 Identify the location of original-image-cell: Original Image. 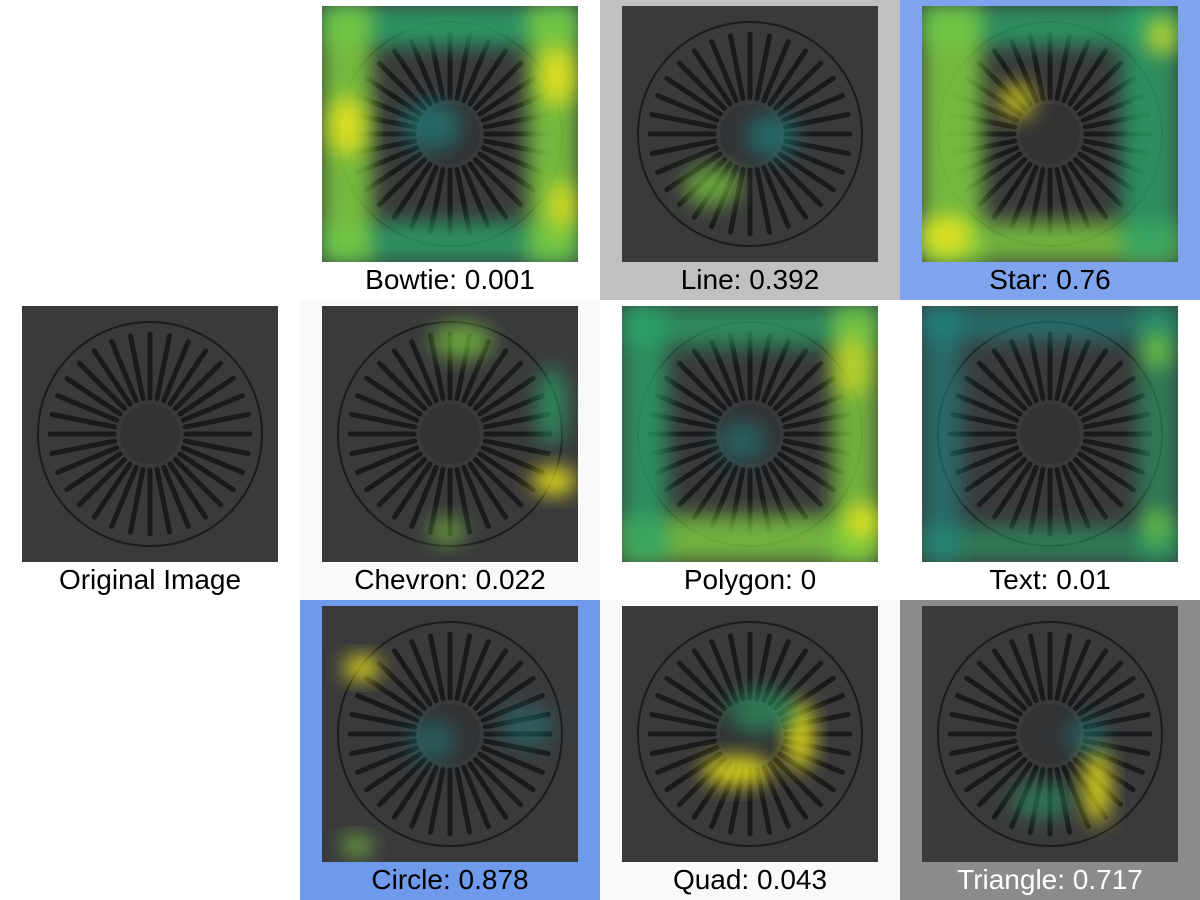
(150, 450).